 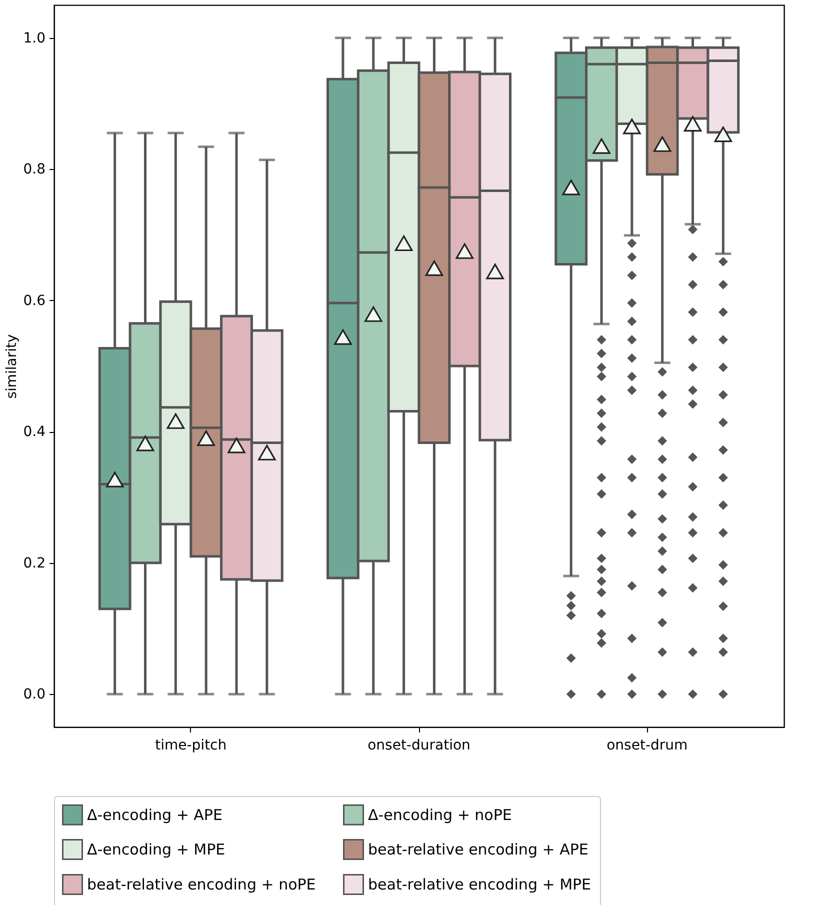 I want to click on x-tick-label: time-pitch, so click(x=191, y=746).